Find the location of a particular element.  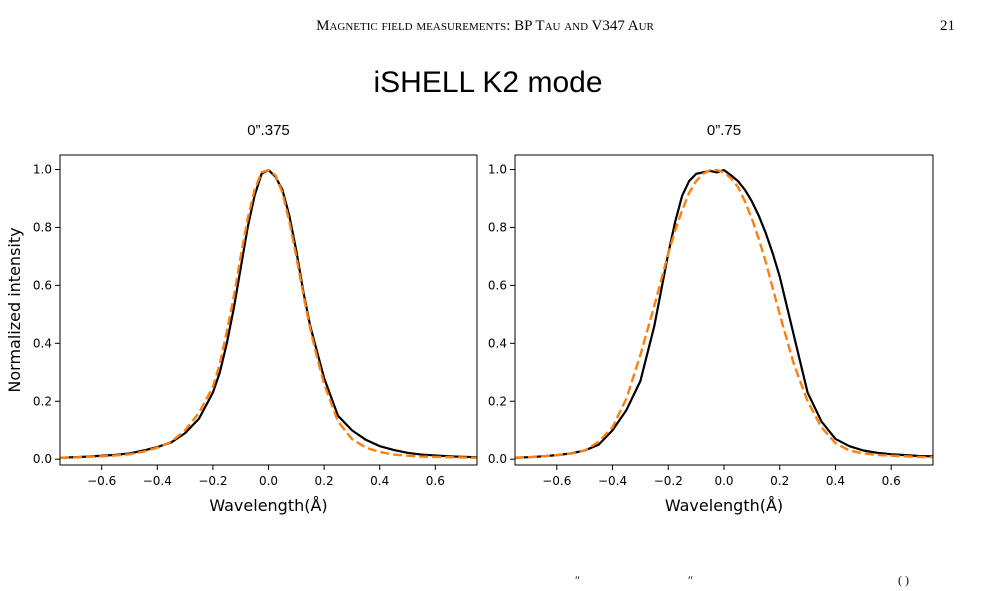

caption-fragment-3: ( ) is located at coordinates (903, 580).